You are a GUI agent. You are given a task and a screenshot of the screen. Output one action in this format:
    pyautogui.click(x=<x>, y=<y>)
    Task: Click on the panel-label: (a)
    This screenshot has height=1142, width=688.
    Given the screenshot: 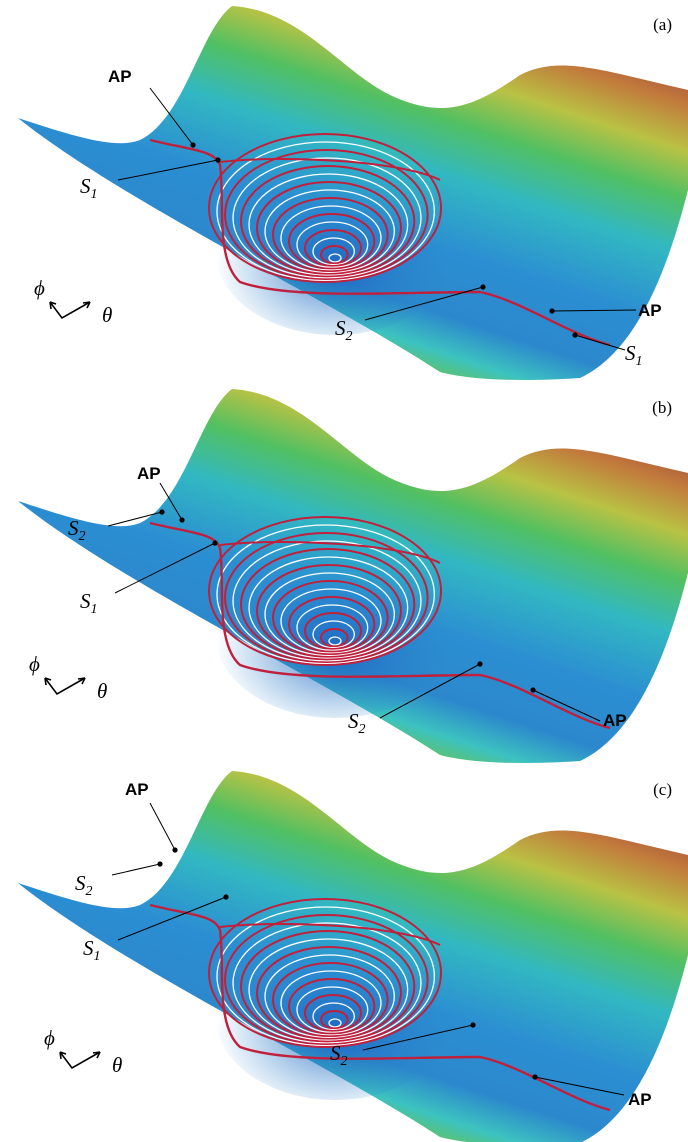 What is the action you would take?
    pyautogui.click(x=662, y=24)
    